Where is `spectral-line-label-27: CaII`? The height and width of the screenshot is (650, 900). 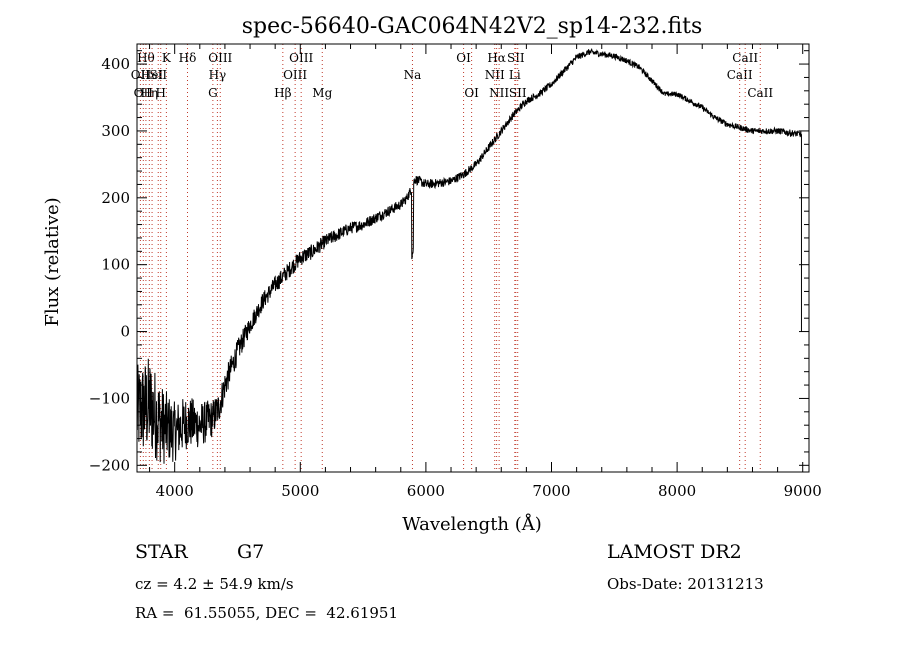 spectral-line-label-27: CaII is located at coordinates (760, 93).